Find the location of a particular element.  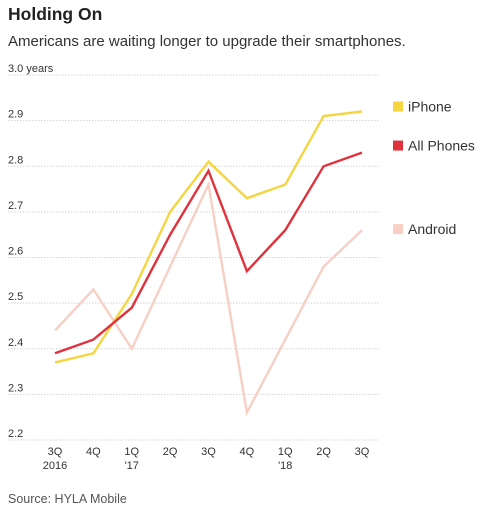

legend-swatch-android is located at coordinates (398, 229).